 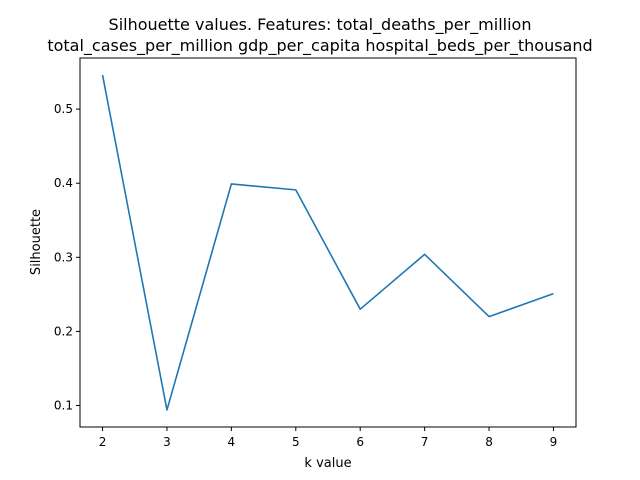 What do you see at coordinates (328, 438) in the screenshot?
I see `x-axis-ticks: 2 3 4 5 6 7 8 9` at bounding box center [328, 438].